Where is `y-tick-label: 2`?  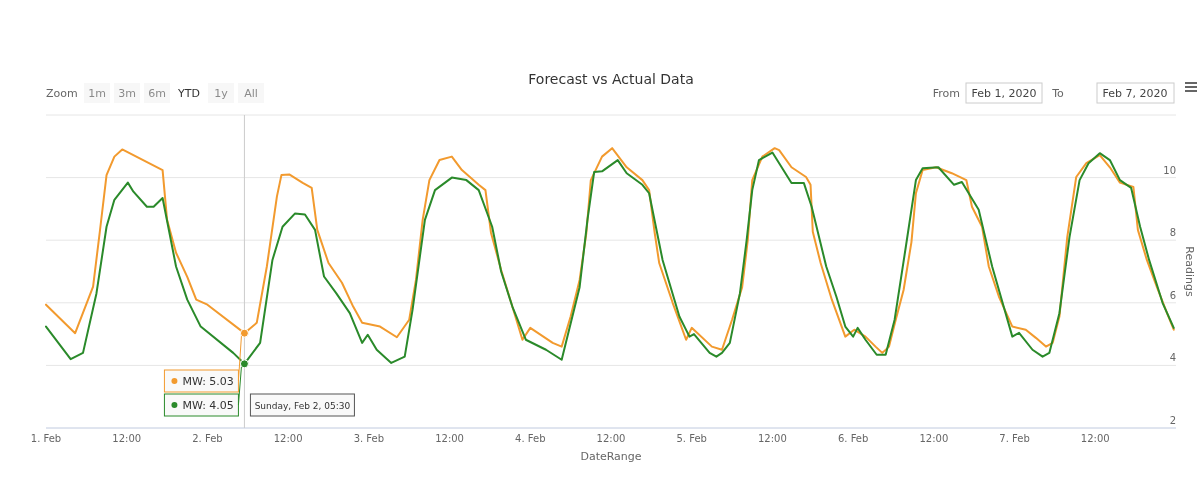 y-tick-label: 2 is located at coordinates (1172, 420).